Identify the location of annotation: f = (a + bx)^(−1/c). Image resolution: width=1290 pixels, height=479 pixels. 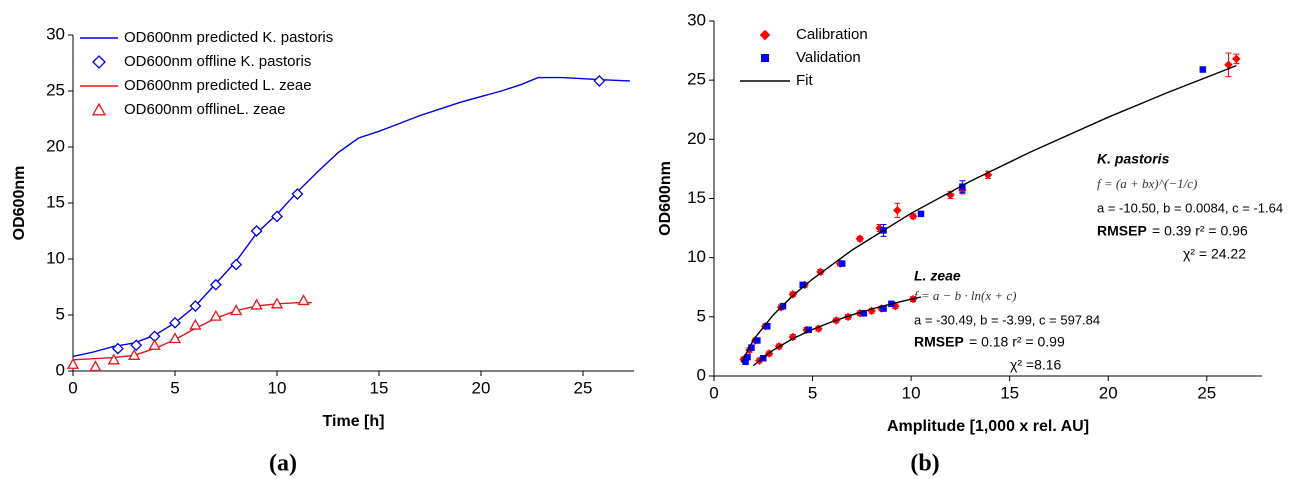
(1147, 183).